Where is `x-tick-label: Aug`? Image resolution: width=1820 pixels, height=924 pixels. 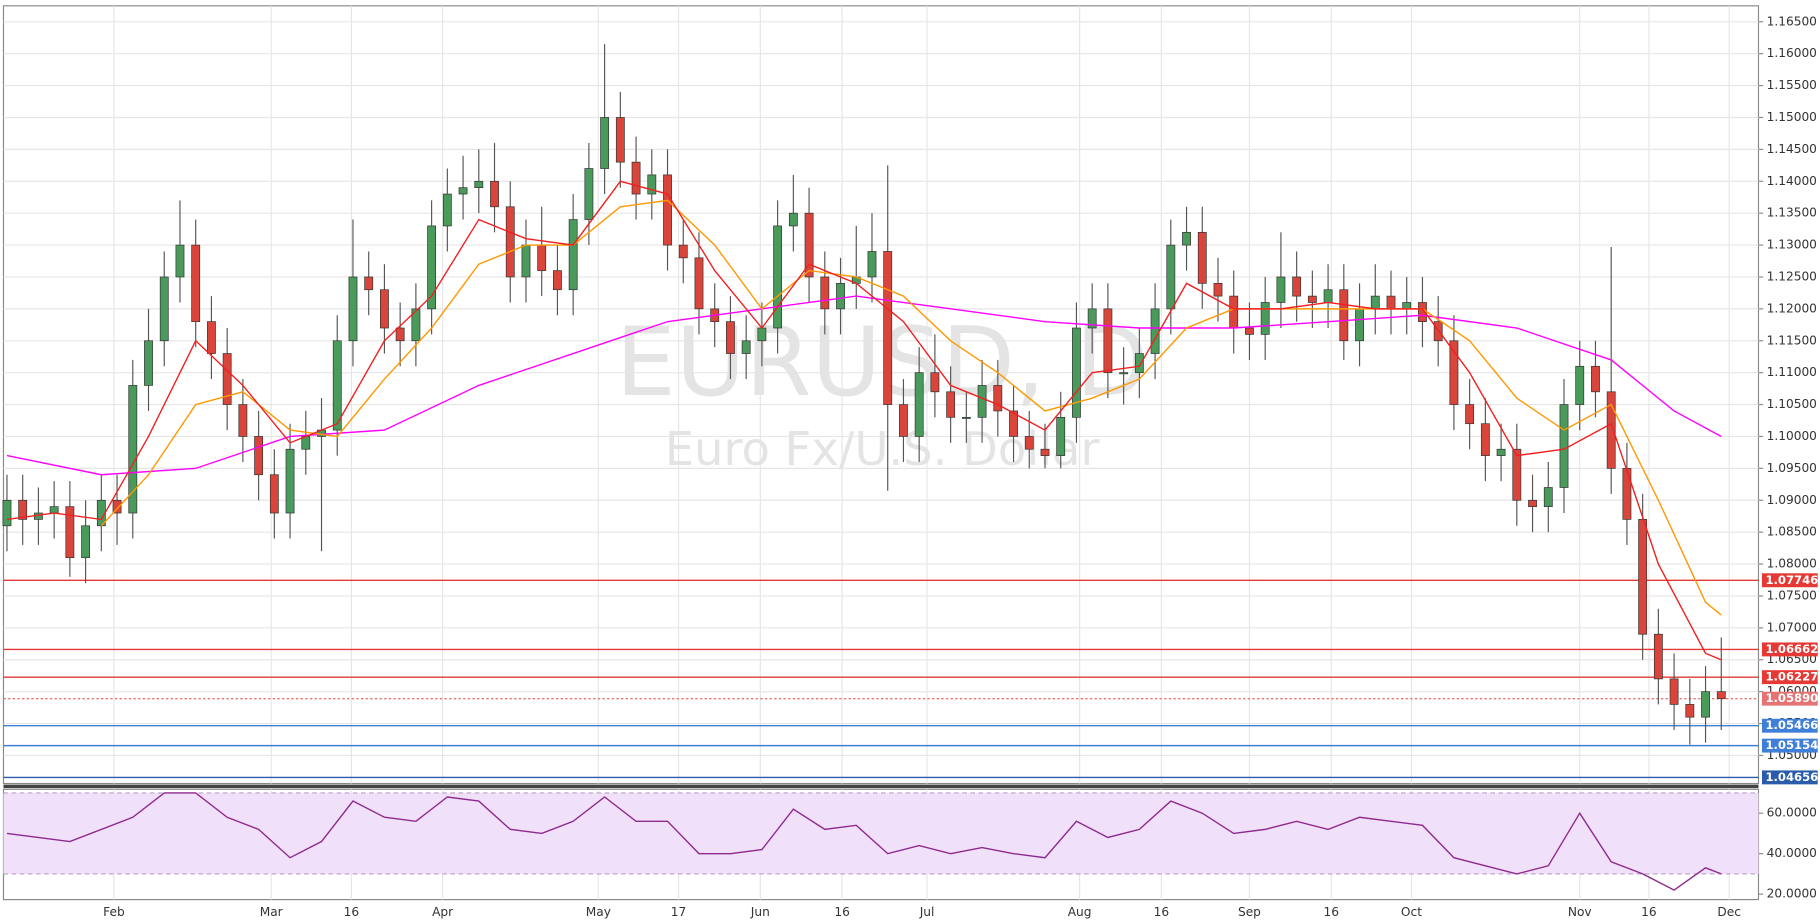 x-tick-label: Aug is located at coordinates (1080, 912).